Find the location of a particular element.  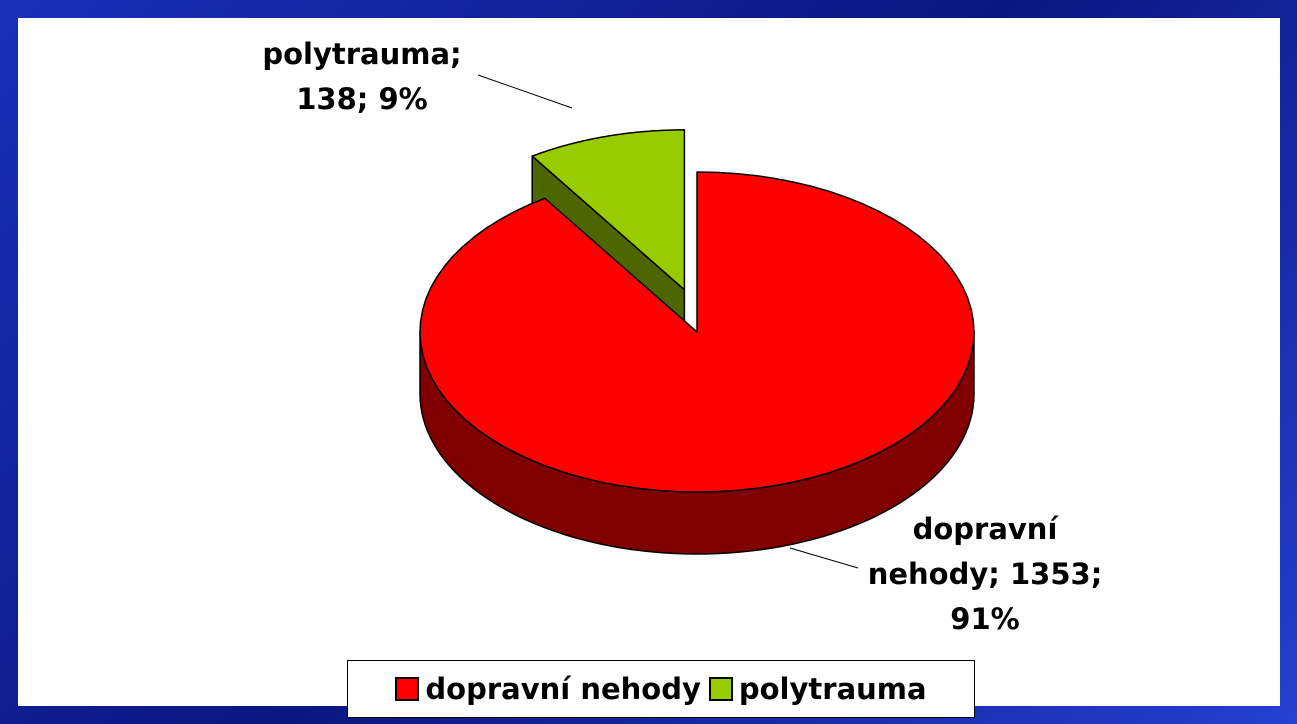

legend: dopravní nehody polytrauma is located at coordinates (661, 689).